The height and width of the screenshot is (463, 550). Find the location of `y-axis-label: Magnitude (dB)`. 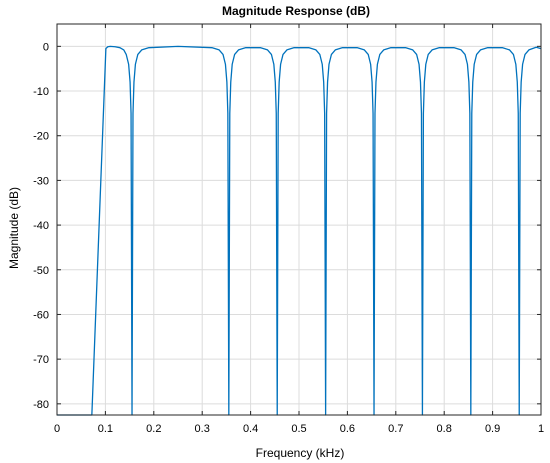

y-axis-label: Magnitude (dB) is located at coordinates (14, 228).